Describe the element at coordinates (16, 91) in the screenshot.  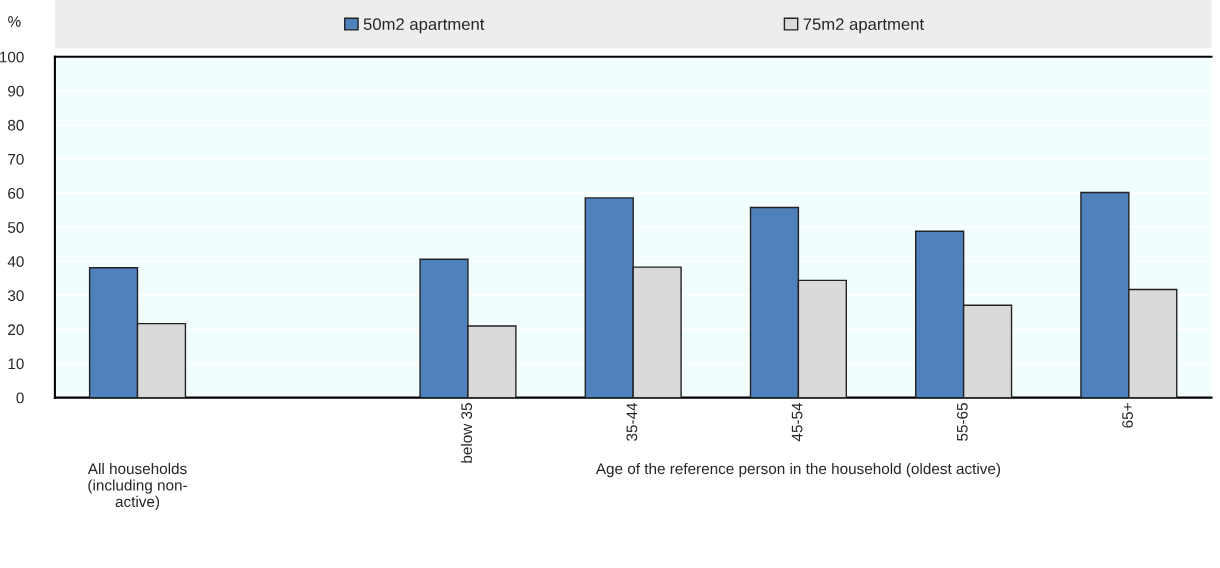
I see `y-tick-label: 90` at that location.